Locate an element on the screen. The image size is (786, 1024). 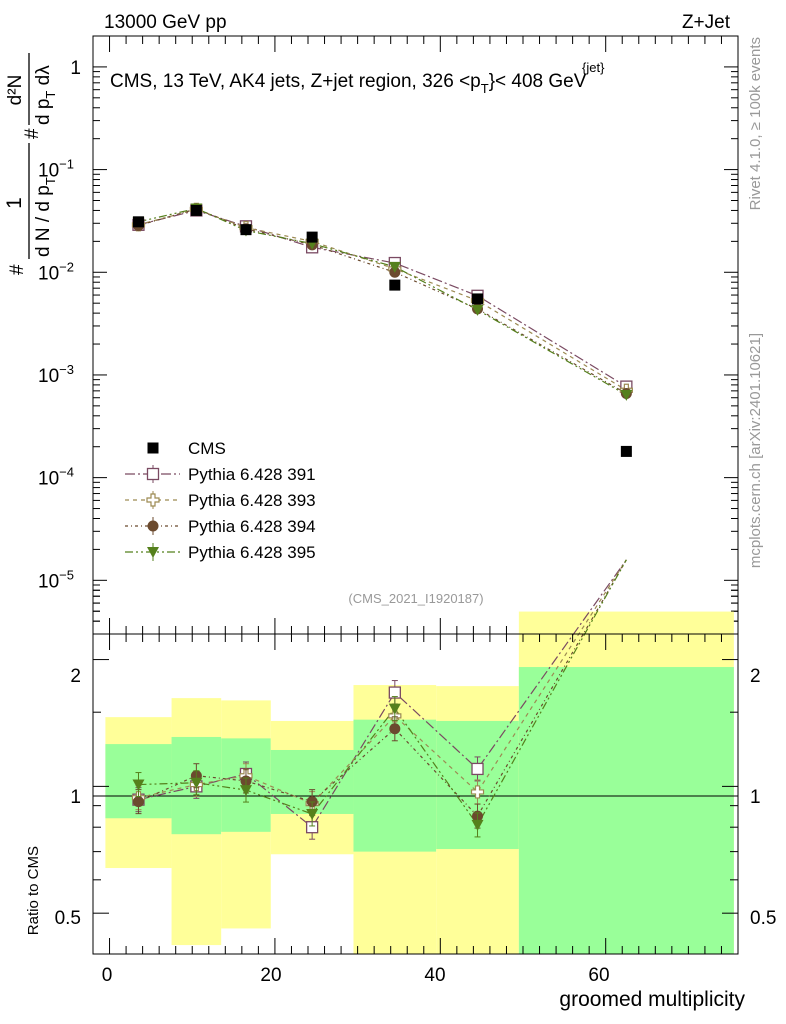
main-ytick-label: 10⁻⁵ is located at coordinates (56, 579).